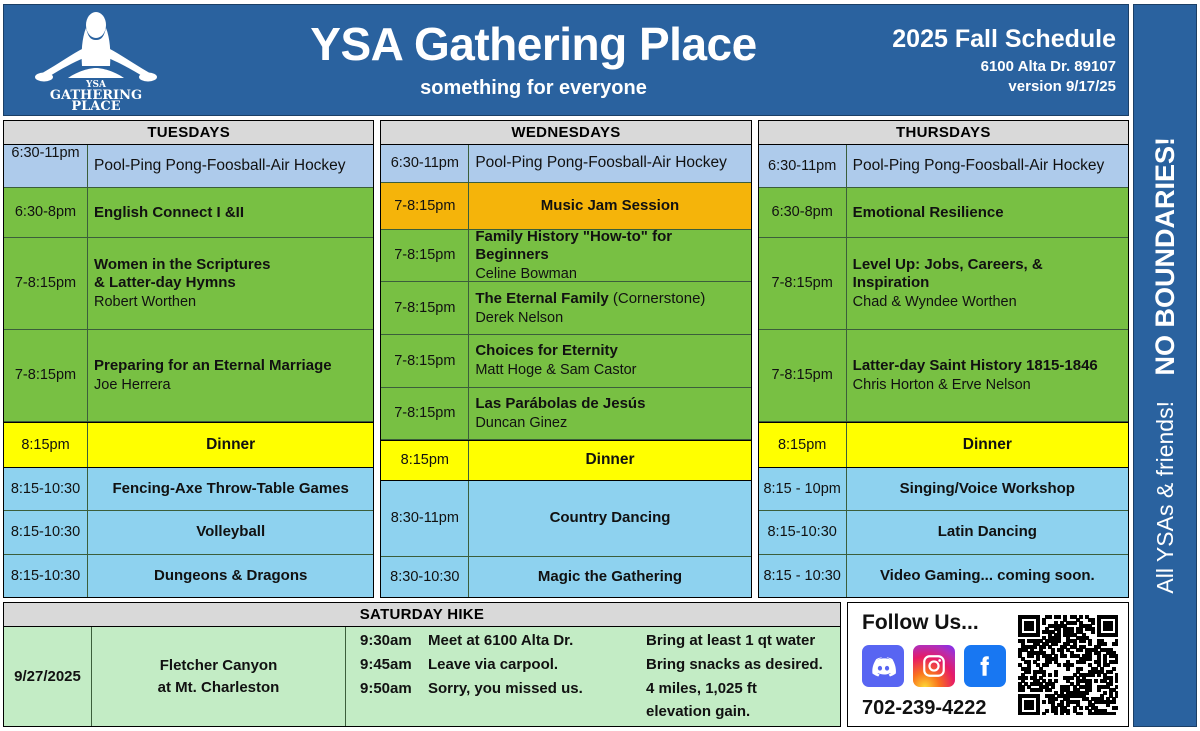  What do you see at coordinates (610, 518) in the screenshot?
I see `activity-title: Country Dancing` at bounding box center [610, 518].